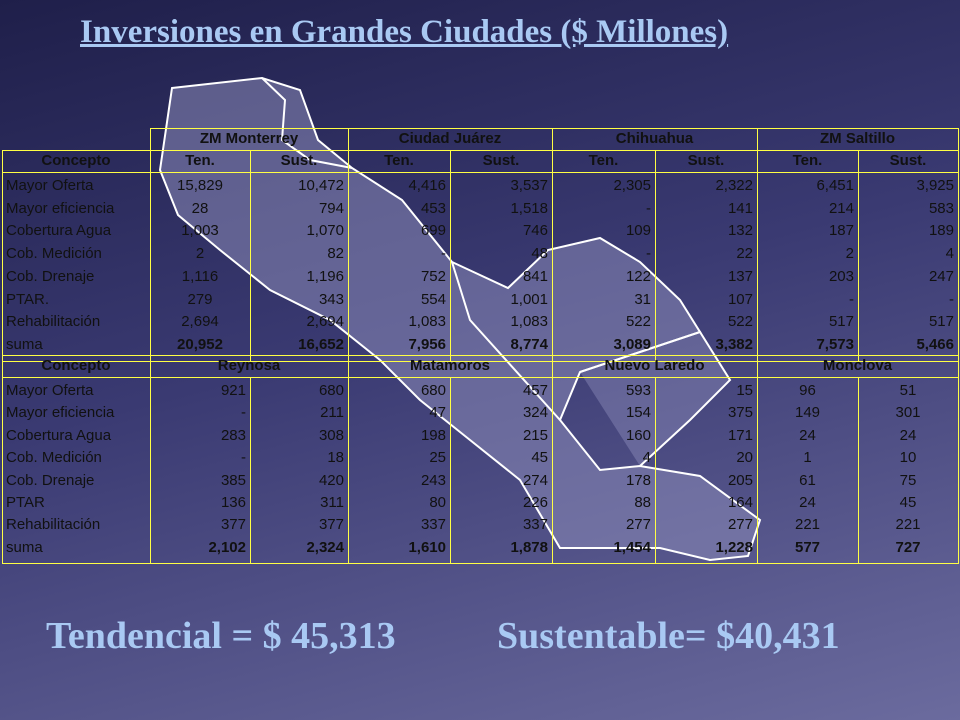  What do you see at coordinates (233, 502) in the screenshot?
I see `table-cell: 136` at bounding box center [233, 502].